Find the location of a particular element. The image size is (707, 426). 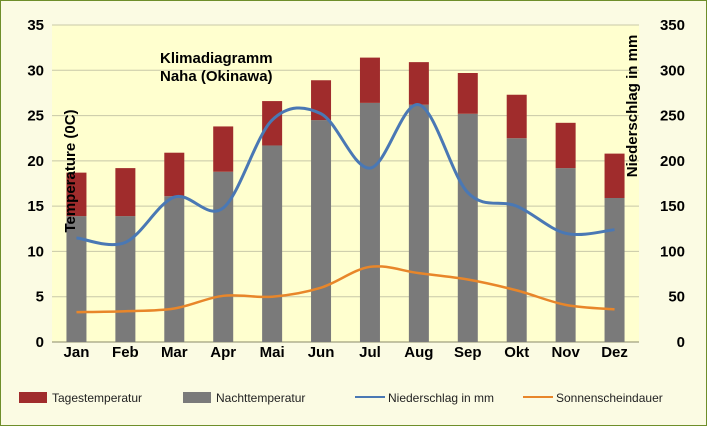

x-tick-label: Apr is located at coordinates (223, 352).